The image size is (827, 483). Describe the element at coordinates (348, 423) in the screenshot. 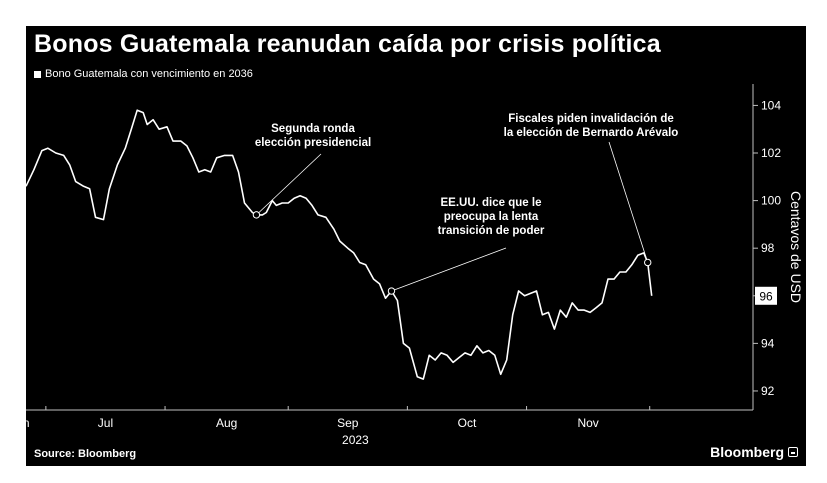

I see `x-tick-label-sep: Sep` at that location.